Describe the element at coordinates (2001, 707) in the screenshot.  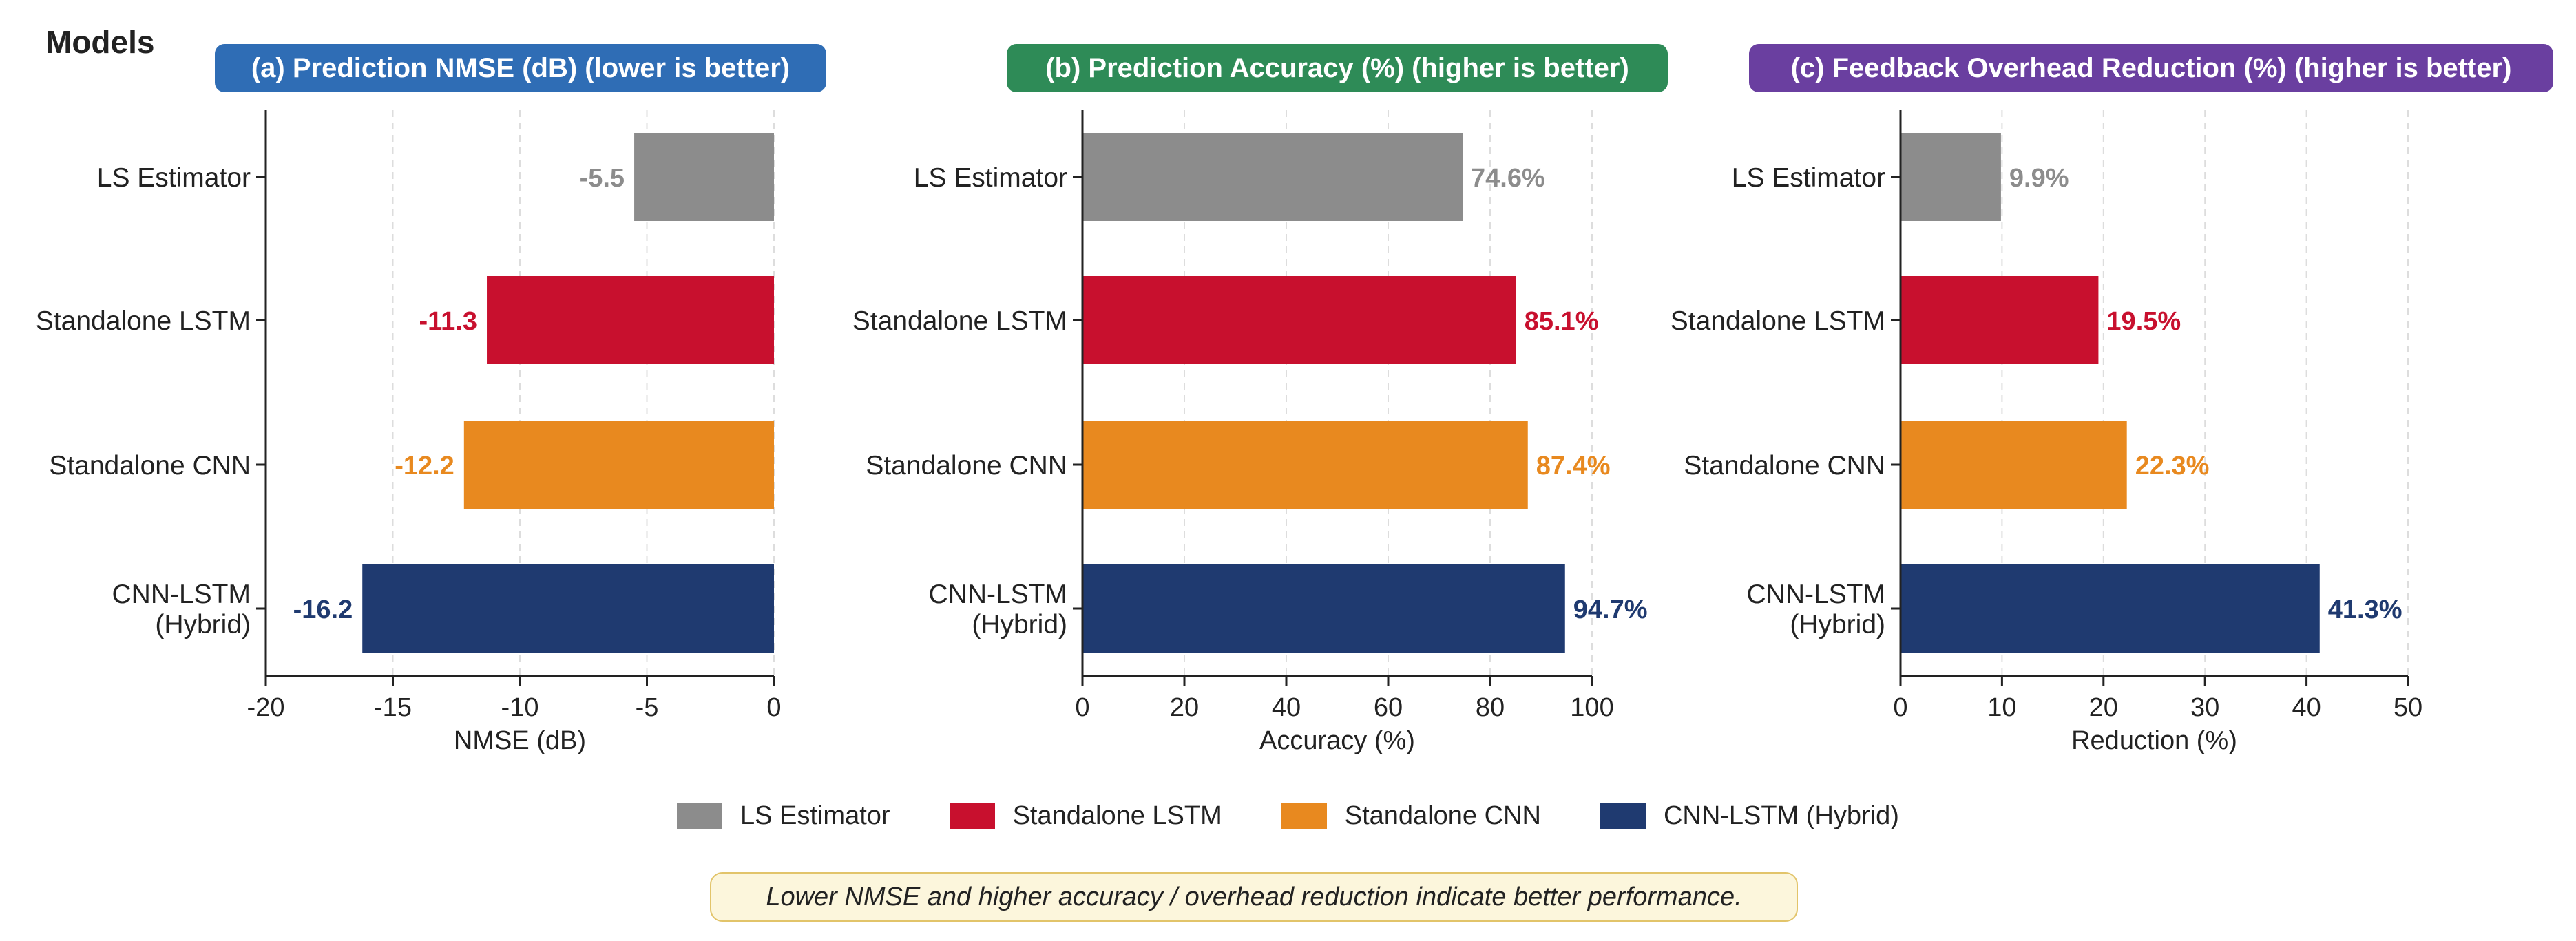
I see `x-tick-label: 10` at that location.